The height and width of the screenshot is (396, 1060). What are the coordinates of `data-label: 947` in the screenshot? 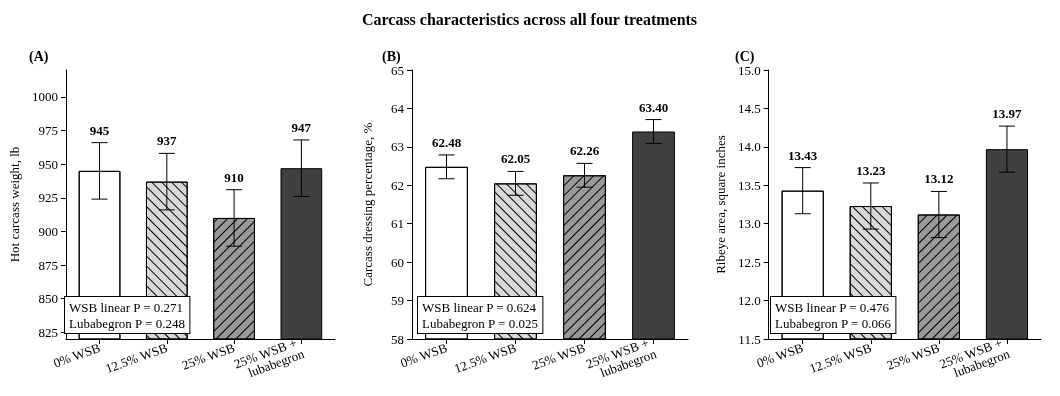 It's located at (301, 127).